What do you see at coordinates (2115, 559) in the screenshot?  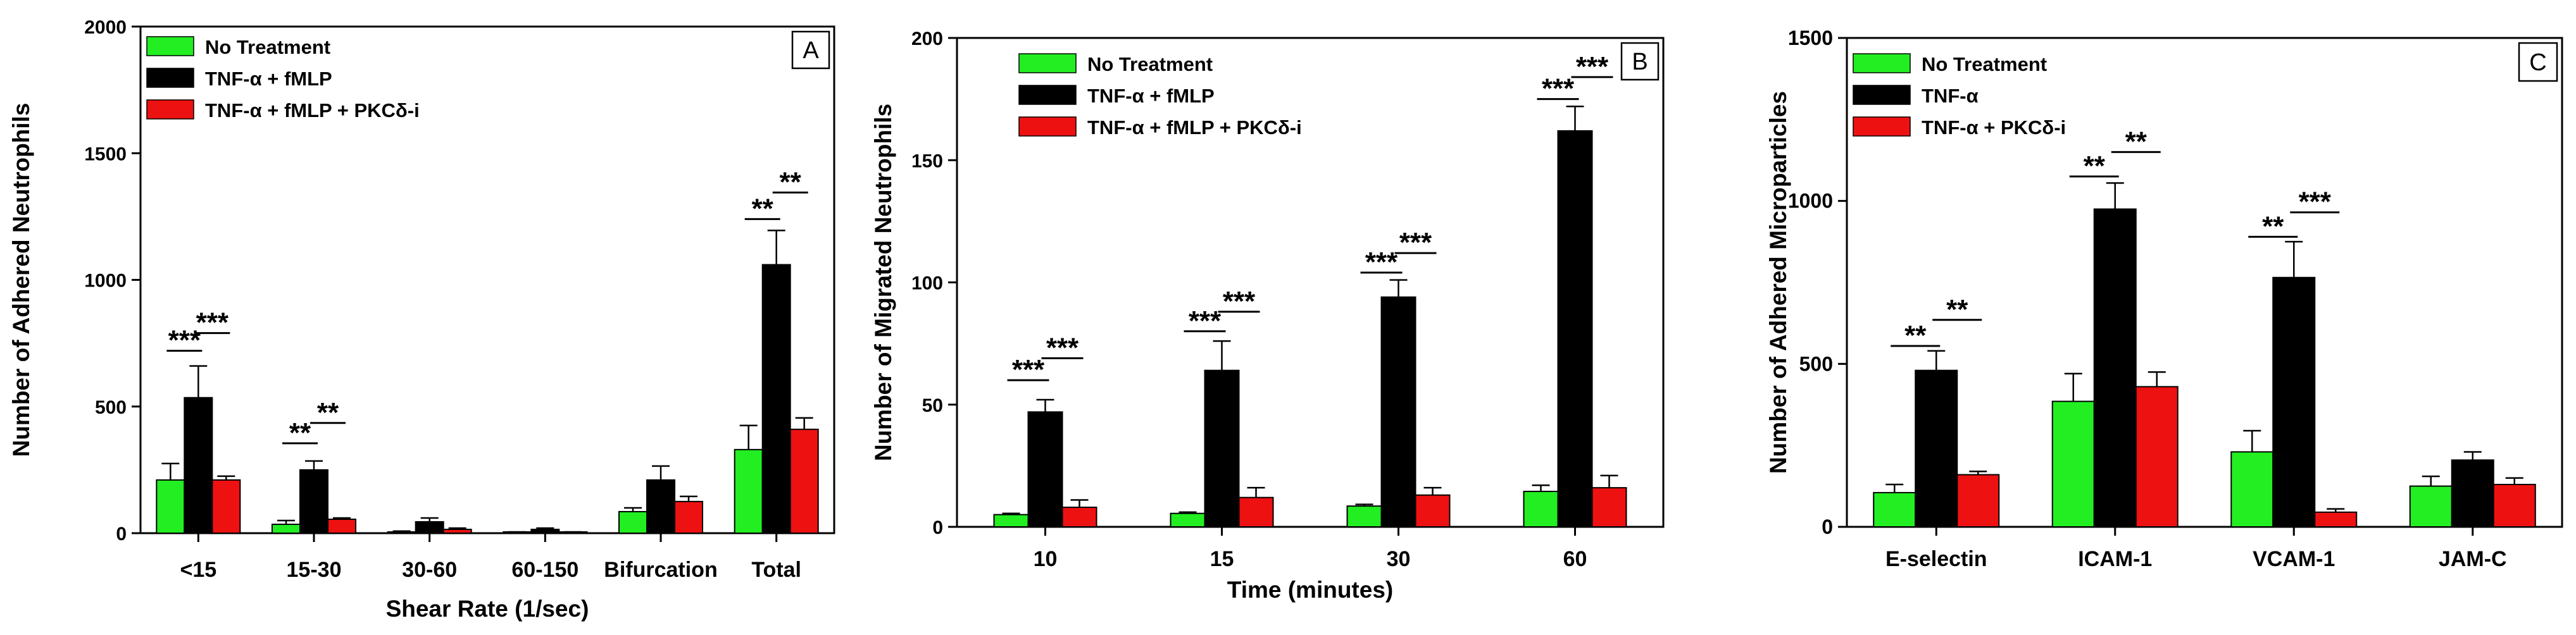 I see `x-tick-label: ICAM-1` at bounding box center [2115, 559].